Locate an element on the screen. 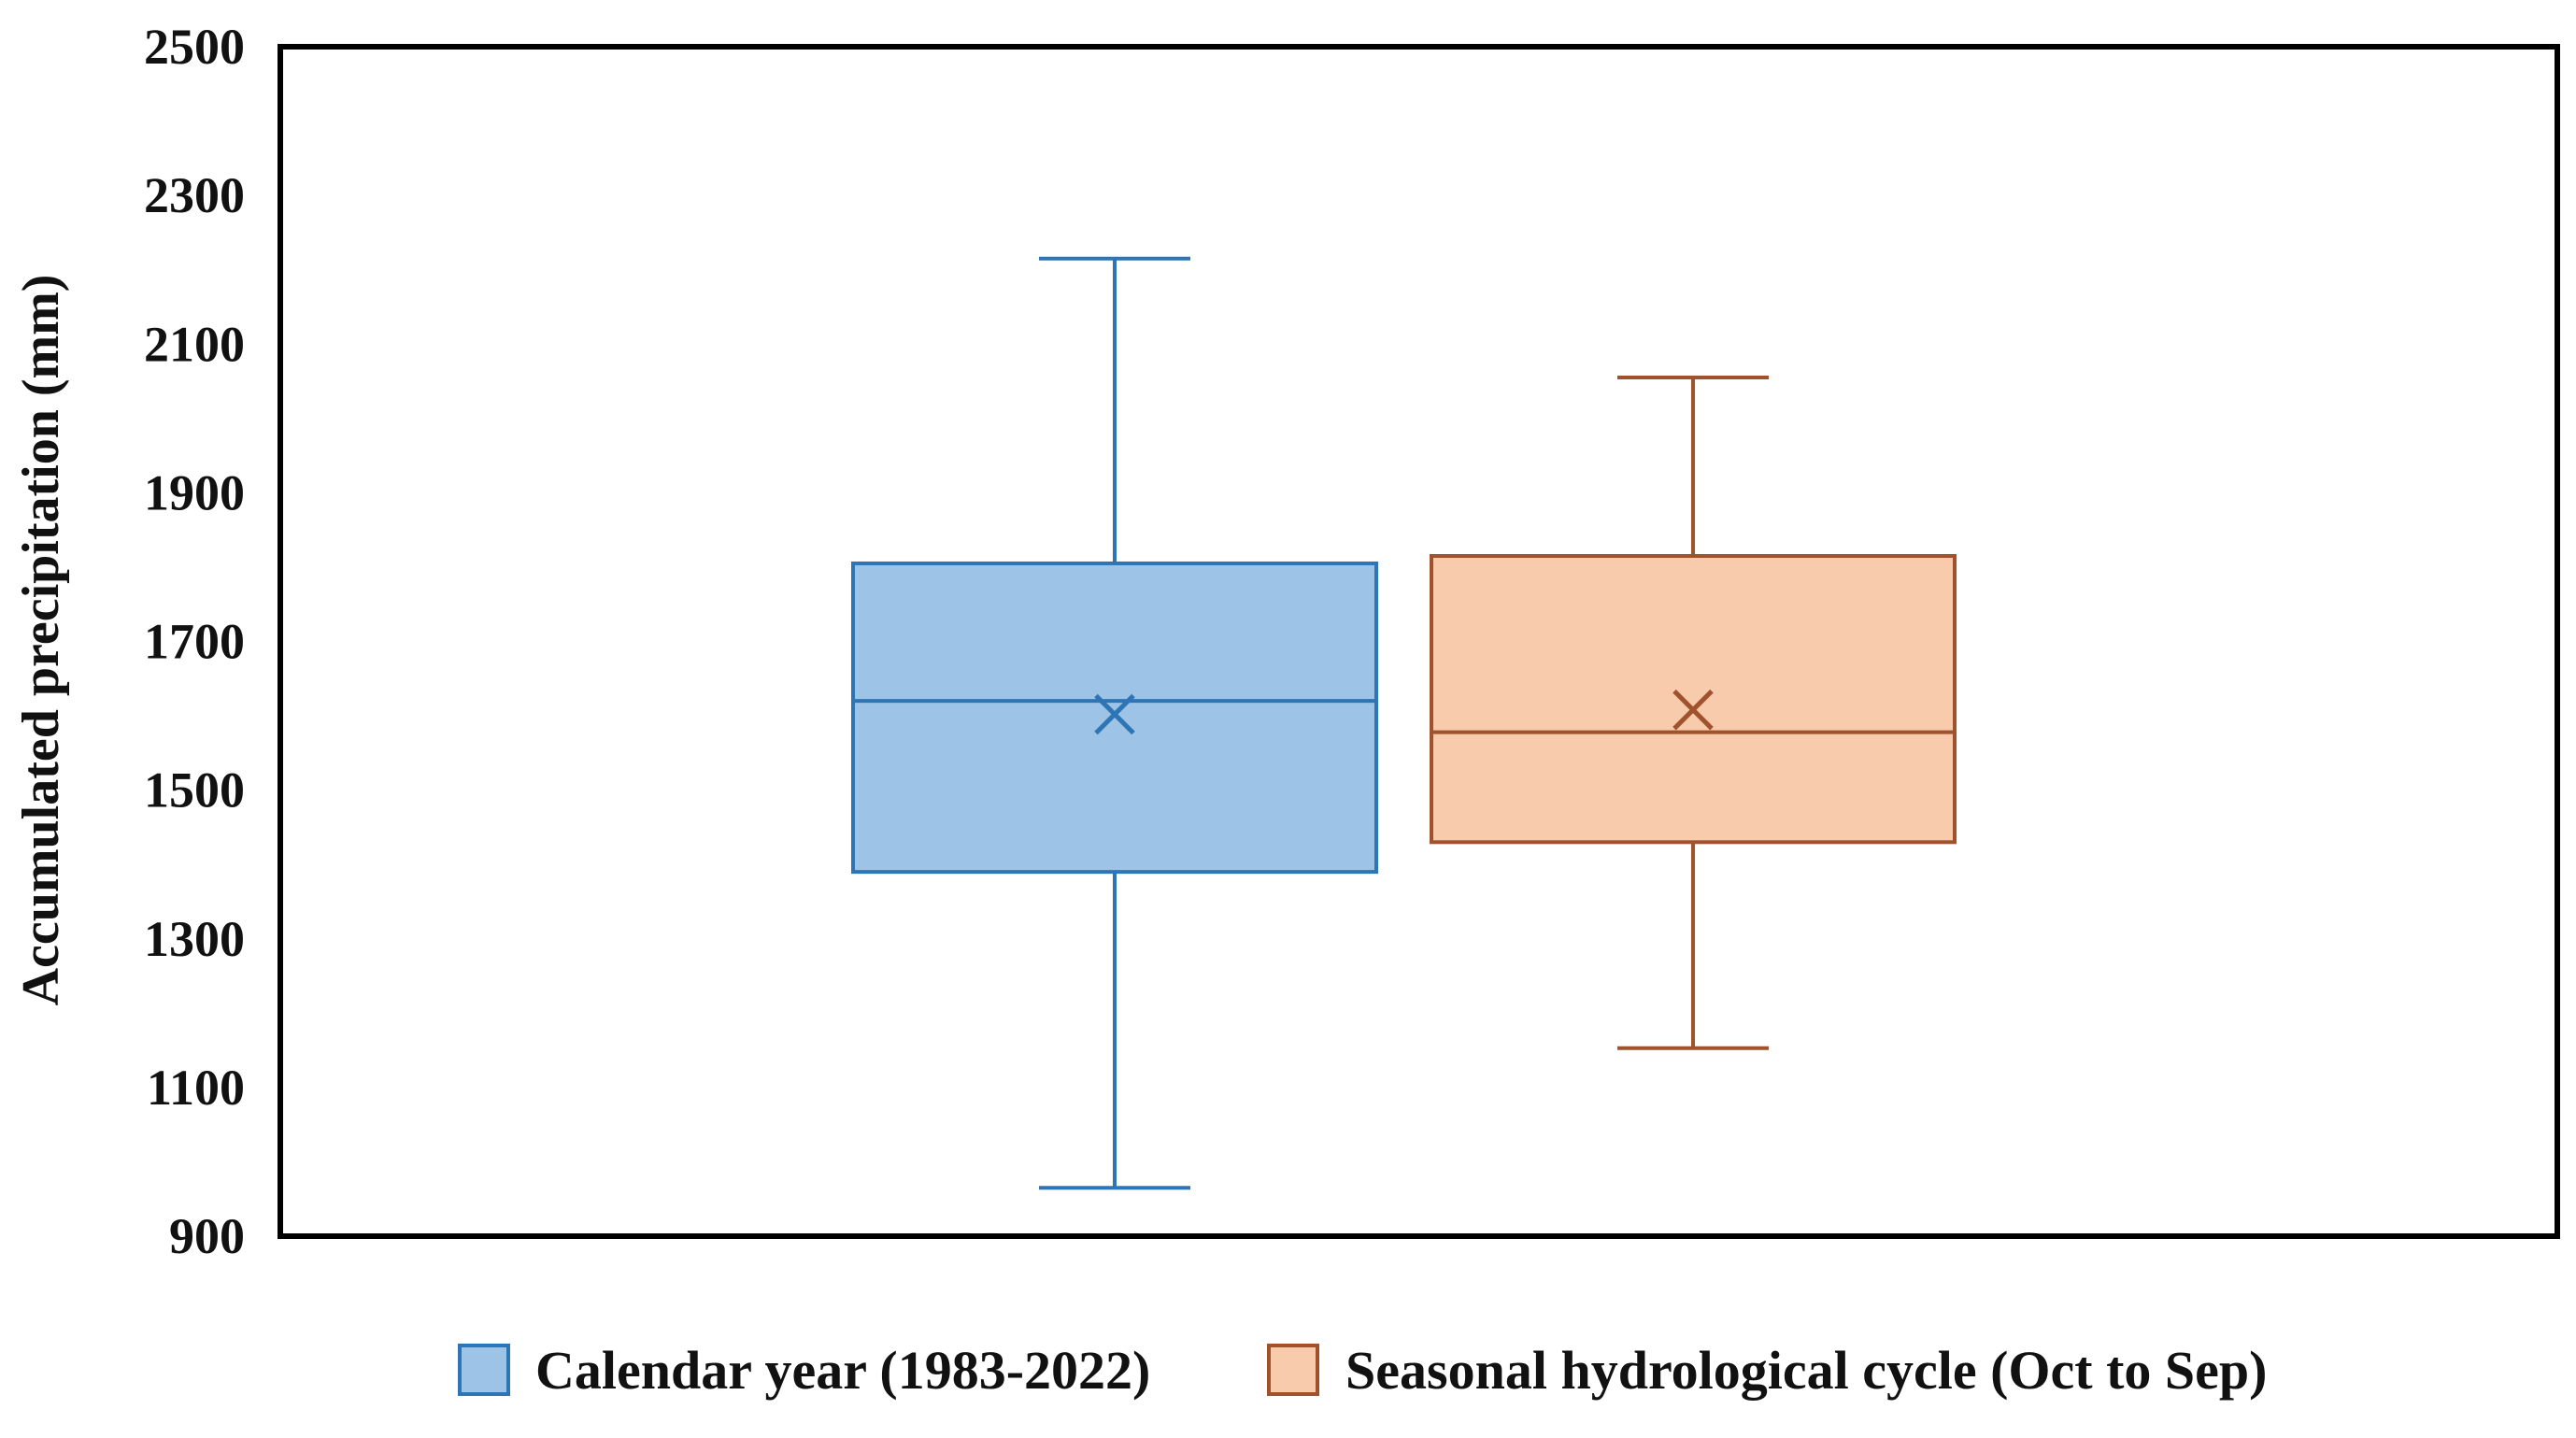 The width and height of the screenshot is (2576, 1438). y-tick-label: 900 is located at coordinates (207, 1236).